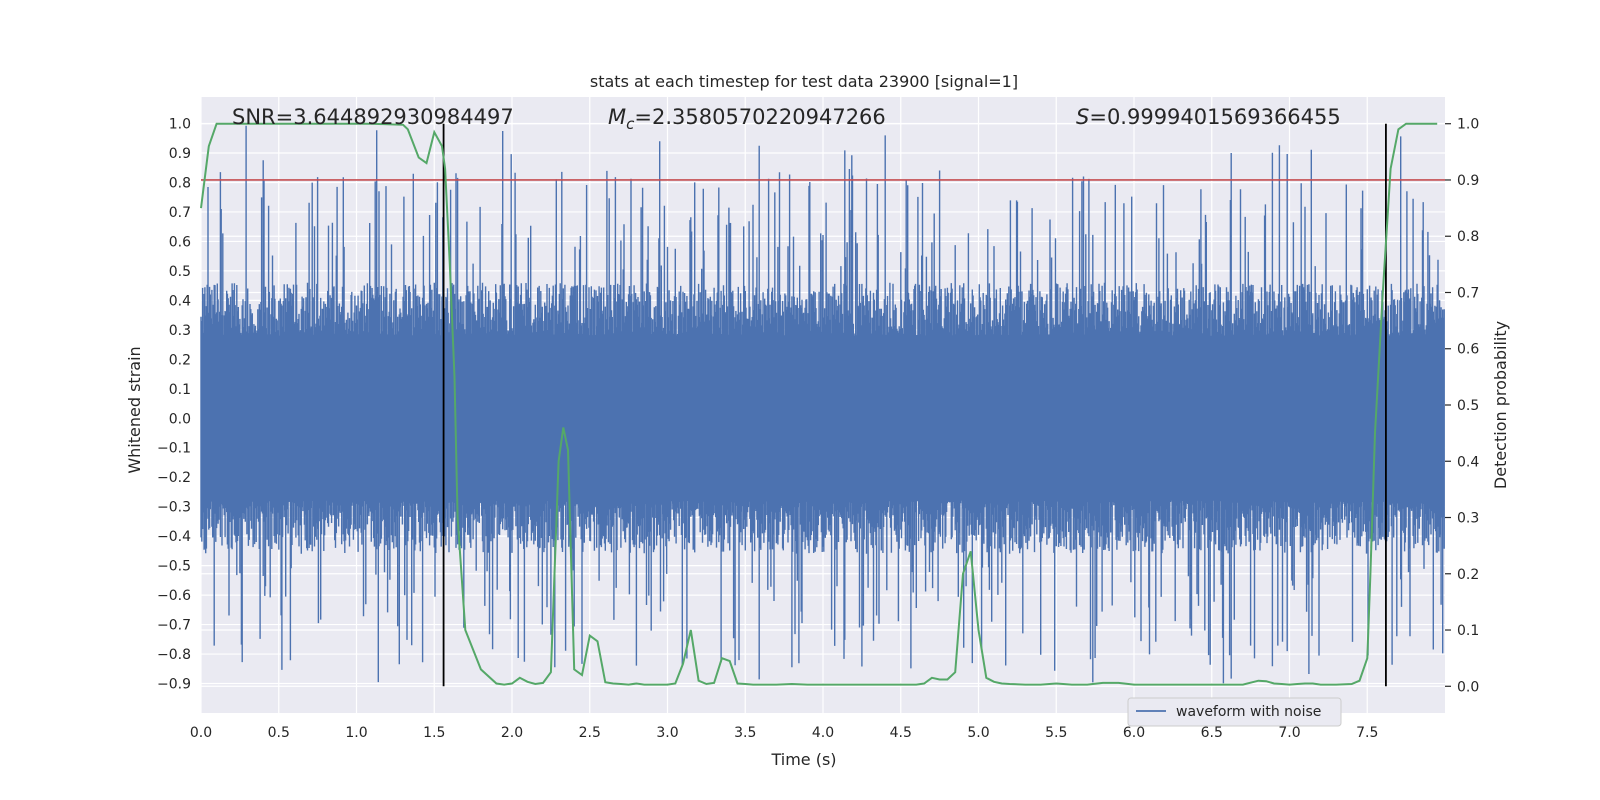  Describe the element at coordinates (356, 733) in the screenshot. I see `x-tick-label: 1.0` at that location.